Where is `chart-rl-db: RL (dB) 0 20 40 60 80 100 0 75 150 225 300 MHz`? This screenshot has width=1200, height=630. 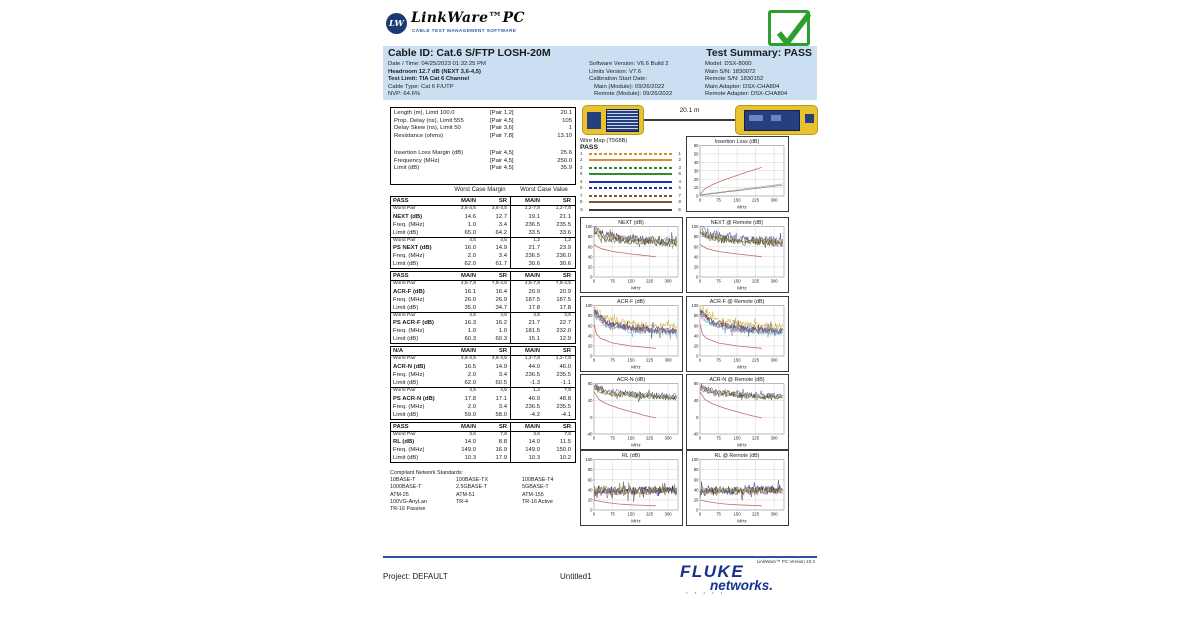
chart-rl-db: RL (dB) 0 20 40 60 80 100 0 75 150 225 300 MHz is located at coordinates (631, 488).